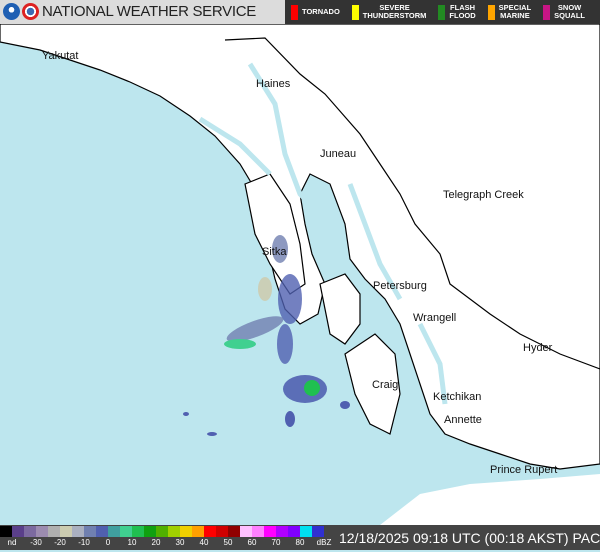 The height and width of the screenshot is (552, 600). Describe the element at coordinates (204, 542) in the screenshot. I see `scale-tick-label: 40` at that location.